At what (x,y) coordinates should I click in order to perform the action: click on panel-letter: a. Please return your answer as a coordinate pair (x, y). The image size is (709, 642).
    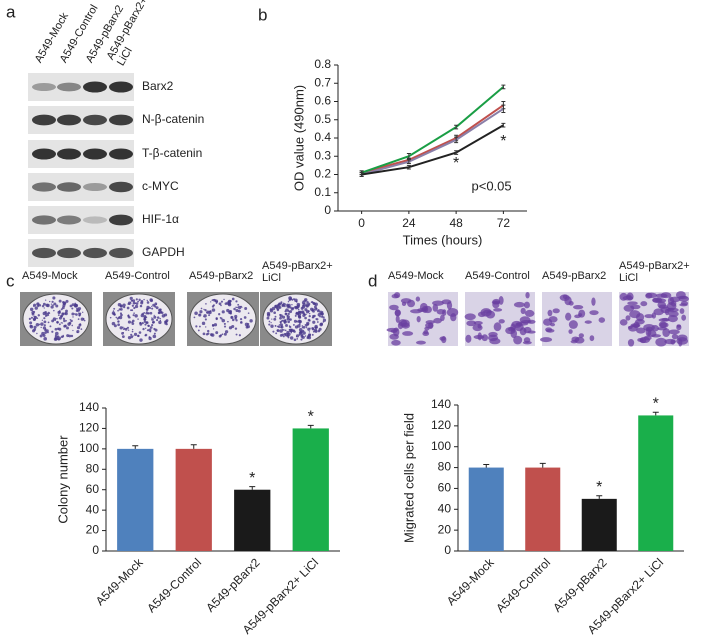
    Looking at the image, I should click on (11, 11).